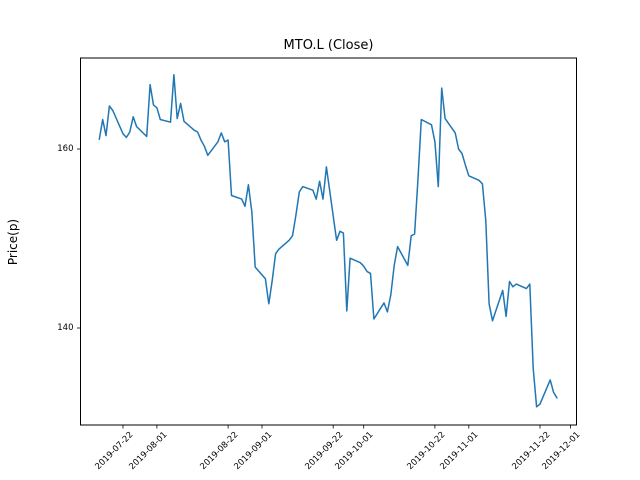  Describe the element at coordinates (328, 45) in the screenshot. I see `chart-title: MTO.L (Close)` at that location.